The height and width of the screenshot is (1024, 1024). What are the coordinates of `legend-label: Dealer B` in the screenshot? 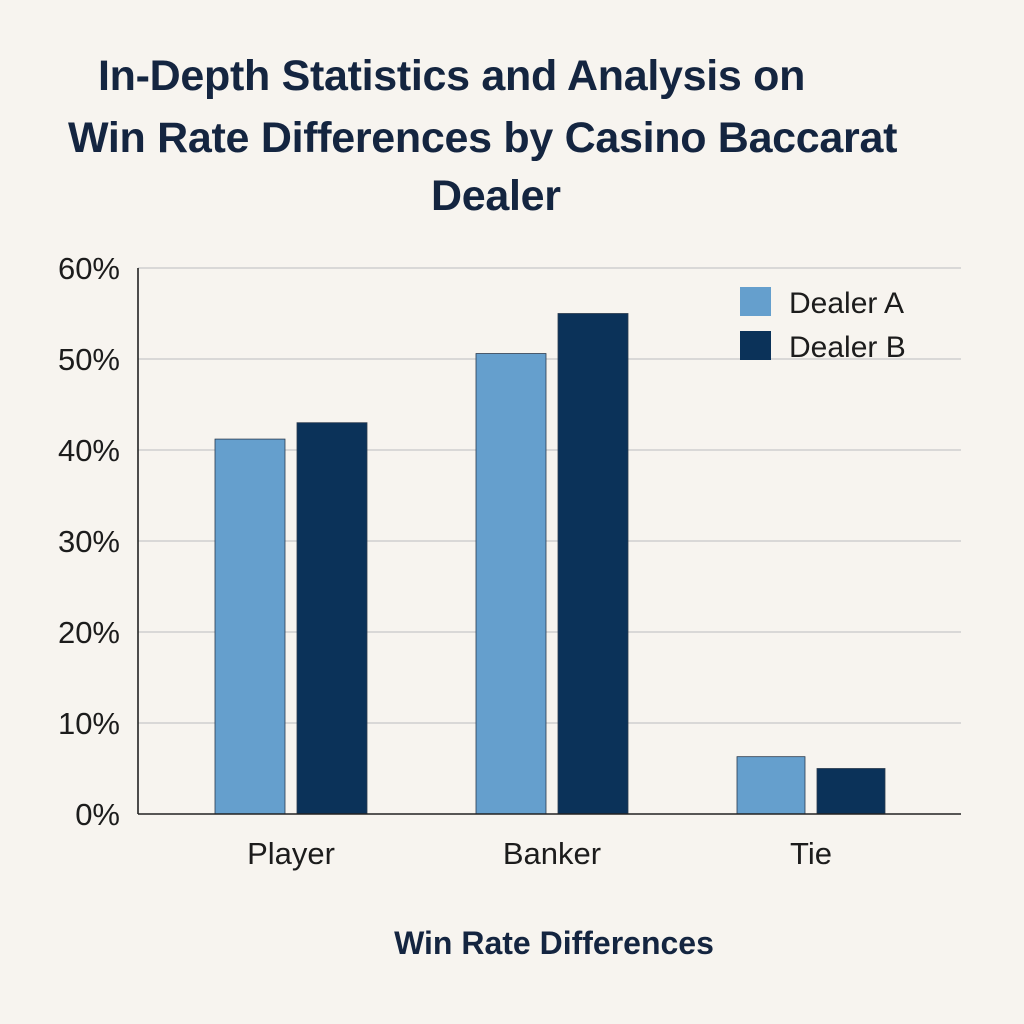 It's located at (847, 347).